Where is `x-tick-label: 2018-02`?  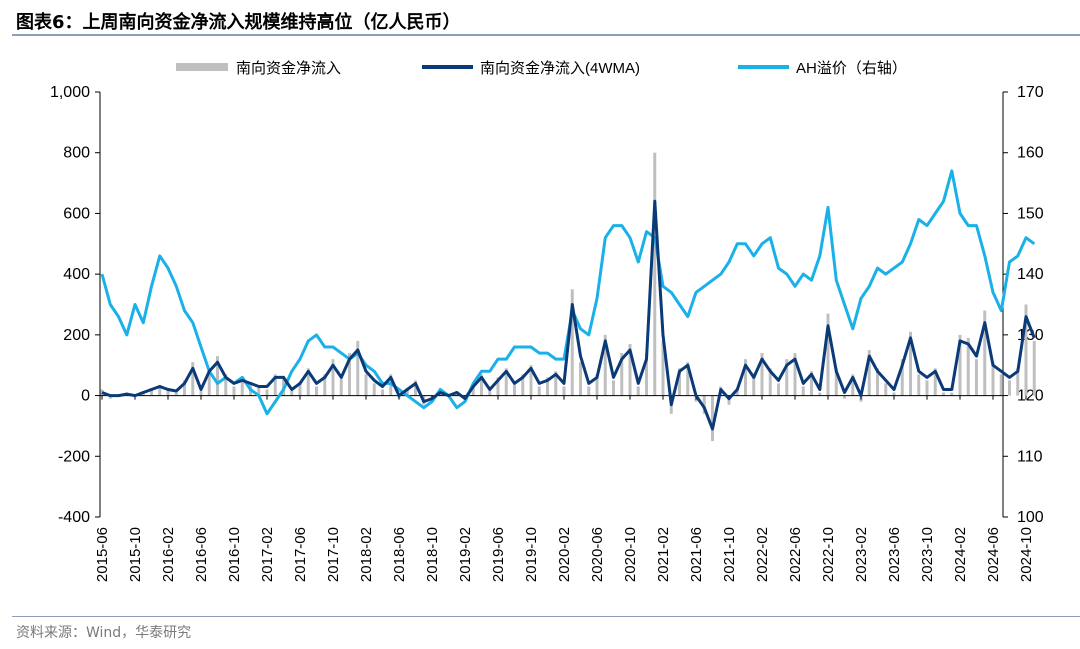
x-tick-label: 2018-02 is located at coordinates (366, 554).